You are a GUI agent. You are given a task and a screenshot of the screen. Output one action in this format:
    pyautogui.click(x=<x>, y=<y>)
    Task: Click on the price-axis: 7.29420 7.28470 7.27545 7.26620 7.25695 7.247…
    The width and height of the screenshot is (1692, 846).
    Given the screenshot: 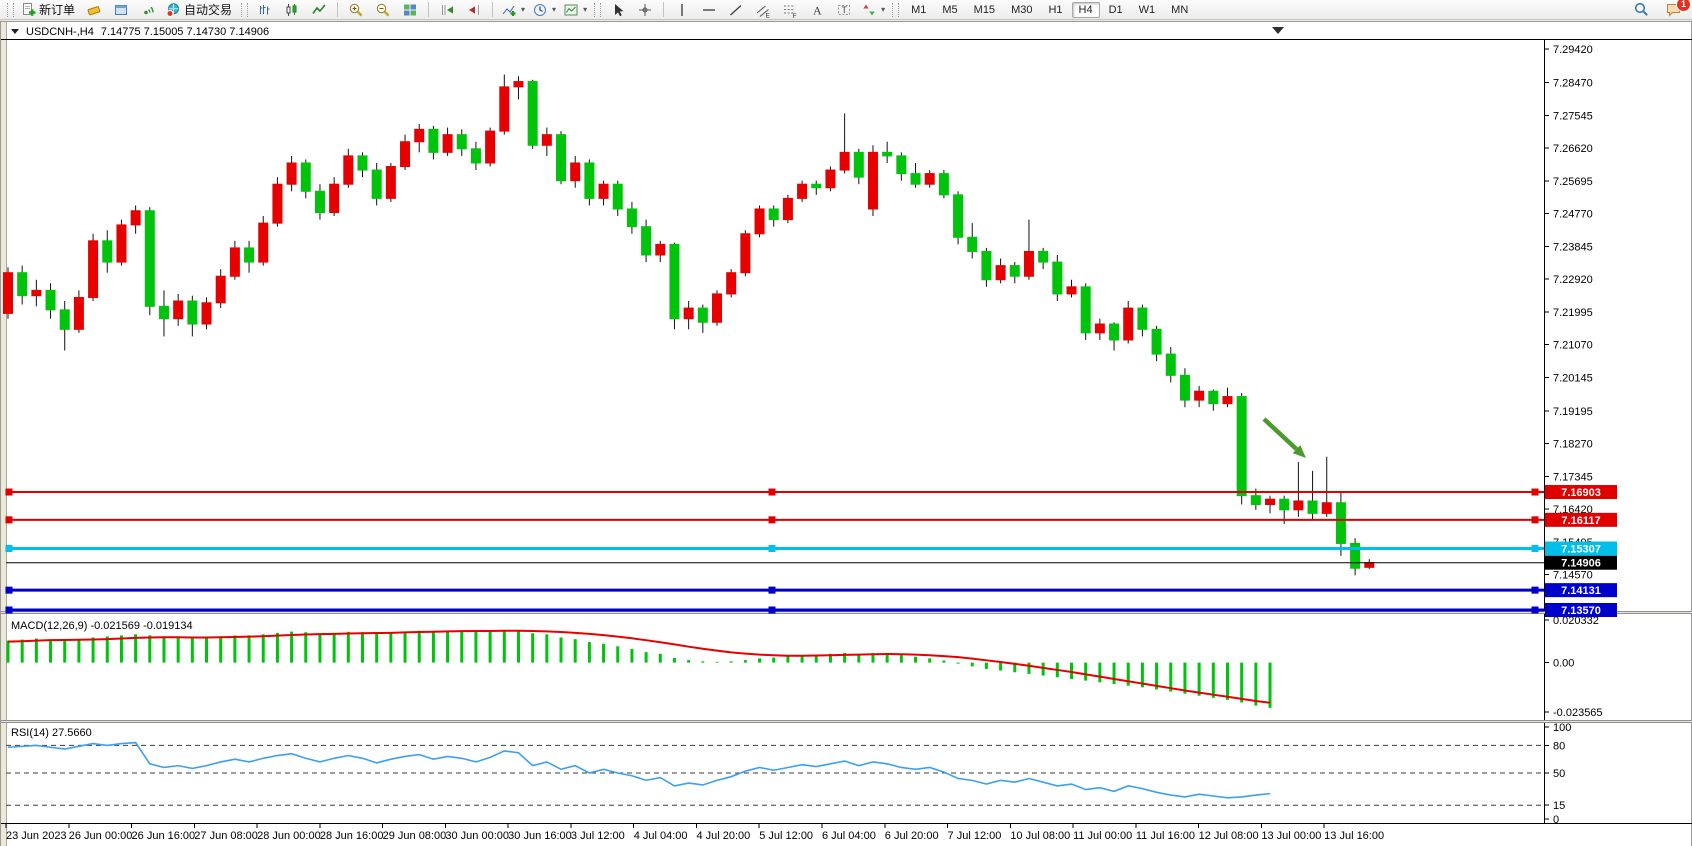 What is the action you would take?
    pyautogui.click(x=1568, y=313)
    